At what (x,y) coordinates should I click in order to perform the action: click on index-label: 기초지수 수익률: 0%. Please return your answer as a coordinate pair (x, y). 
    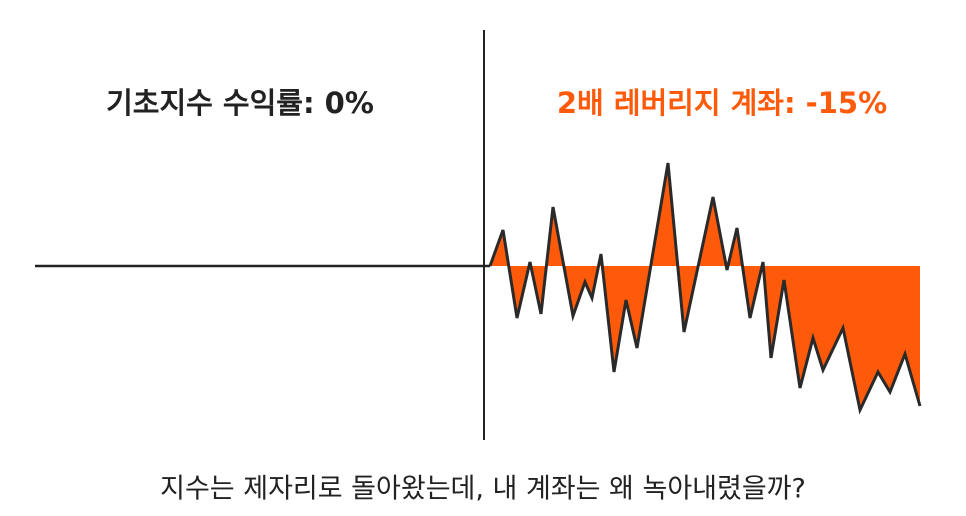
    Looking at the image, I should click on (240, 103).